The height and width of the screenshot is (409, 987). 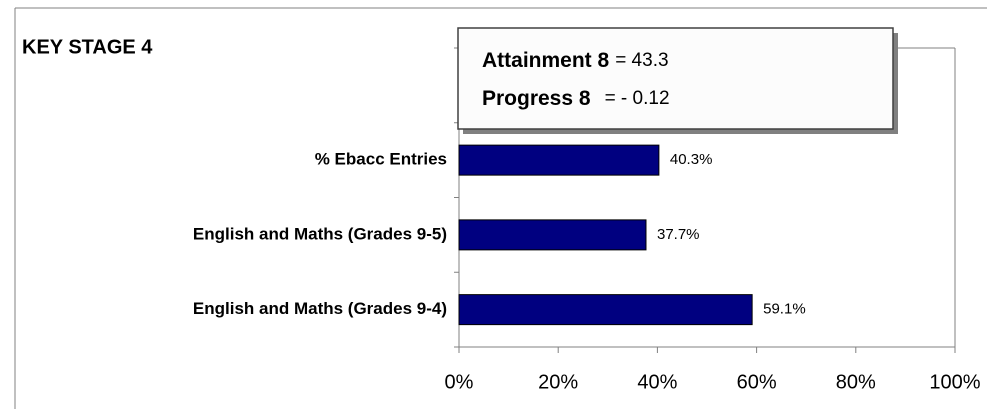 I want to click on box, so click(x=675, y=78).